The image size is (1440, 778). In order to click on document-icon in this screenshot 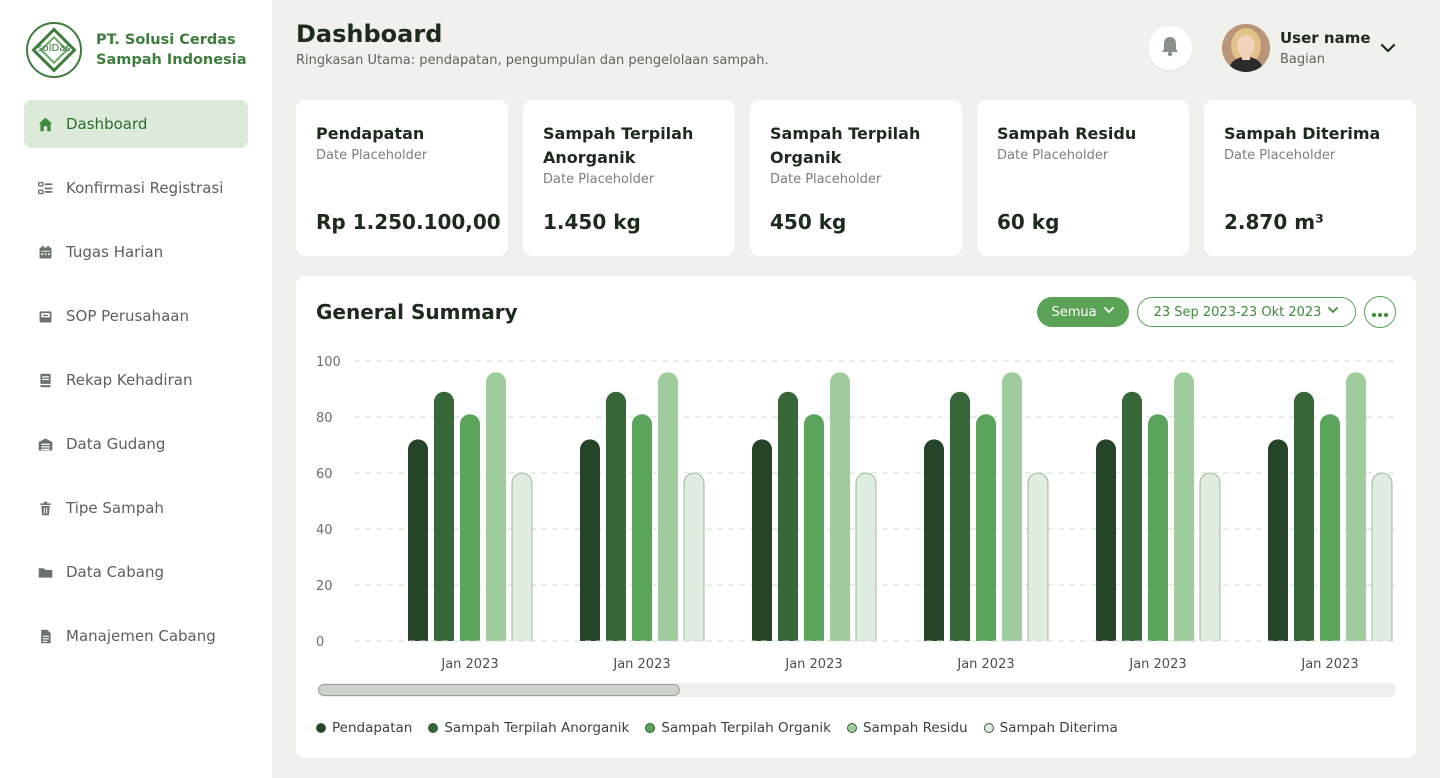, I will do `click(45, 636)`.